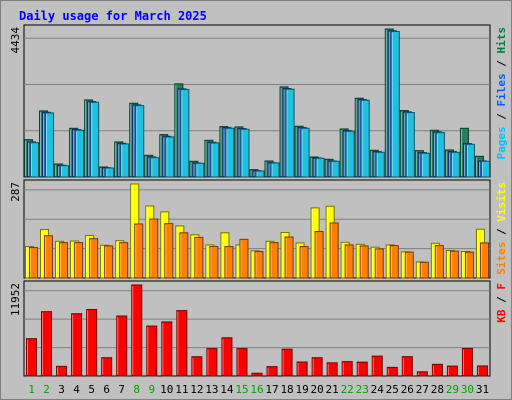 The image size is (512, 400). Describe the element at coordinates (452, 389) in the screenshot. I see `day-label-29: 29` at that location.